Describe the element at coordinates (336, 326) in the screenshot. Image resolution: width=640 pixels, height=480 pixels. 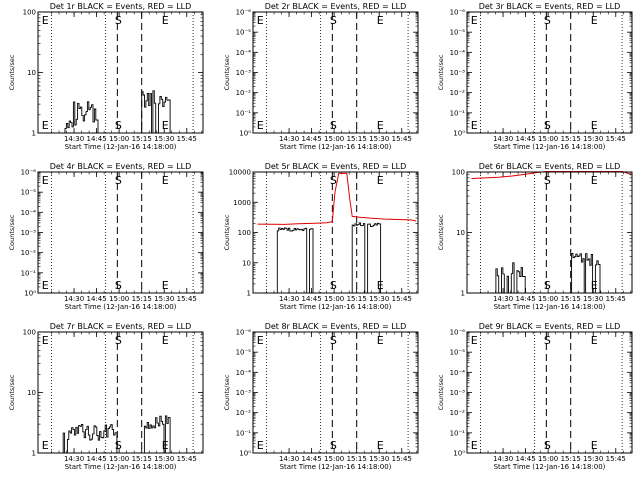
I see `panel-title: Det 8r BLACK = Events, RED = LLD` at that location.